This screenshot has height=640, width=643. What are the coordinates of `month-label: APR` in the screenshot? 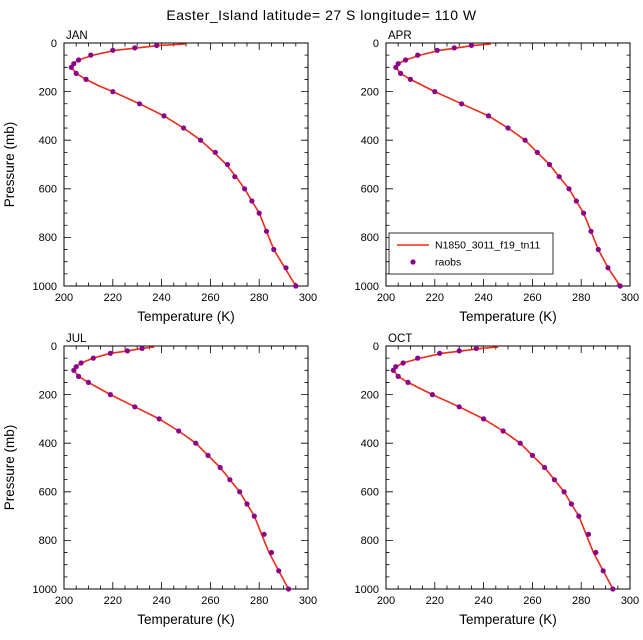 It's located at (400, 36).